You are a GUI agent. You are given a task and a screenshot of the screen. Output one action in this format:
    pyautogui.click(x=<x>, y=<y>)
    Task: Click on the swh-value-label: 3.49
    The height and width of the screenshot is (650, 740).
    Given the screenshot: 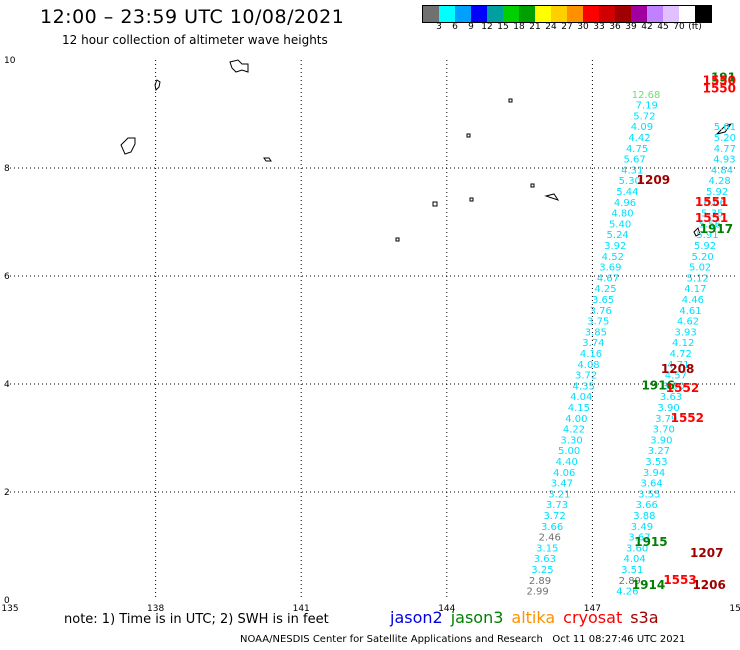 What is the action you would take?
    pyautogui.click(x=642, y=527)
    